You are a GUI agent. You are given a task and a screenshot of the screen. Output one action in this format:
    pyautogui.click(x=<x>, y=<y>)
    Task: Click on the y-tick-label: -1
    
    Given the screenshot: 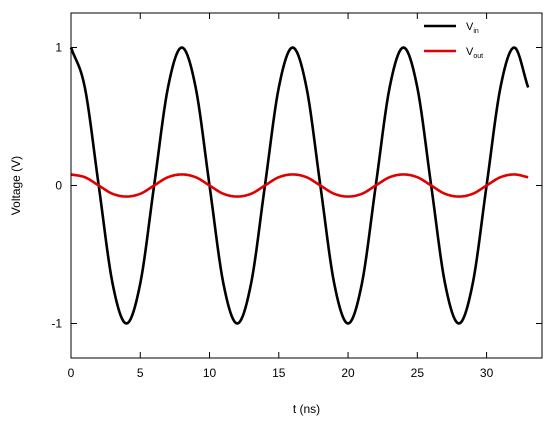 What is the action you would take?
    pyautogui.click(x=56, y=324)
    